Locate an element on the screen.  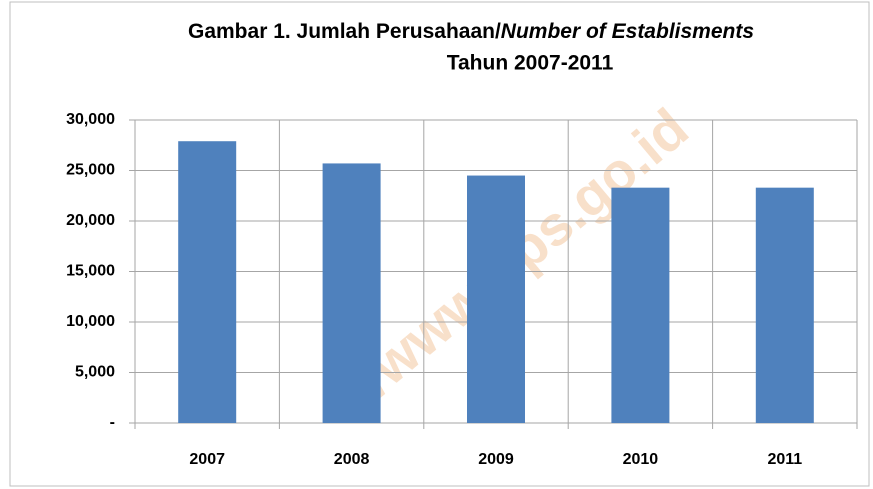
x-tick-label: 2009 is located at coordinates (496, 459).